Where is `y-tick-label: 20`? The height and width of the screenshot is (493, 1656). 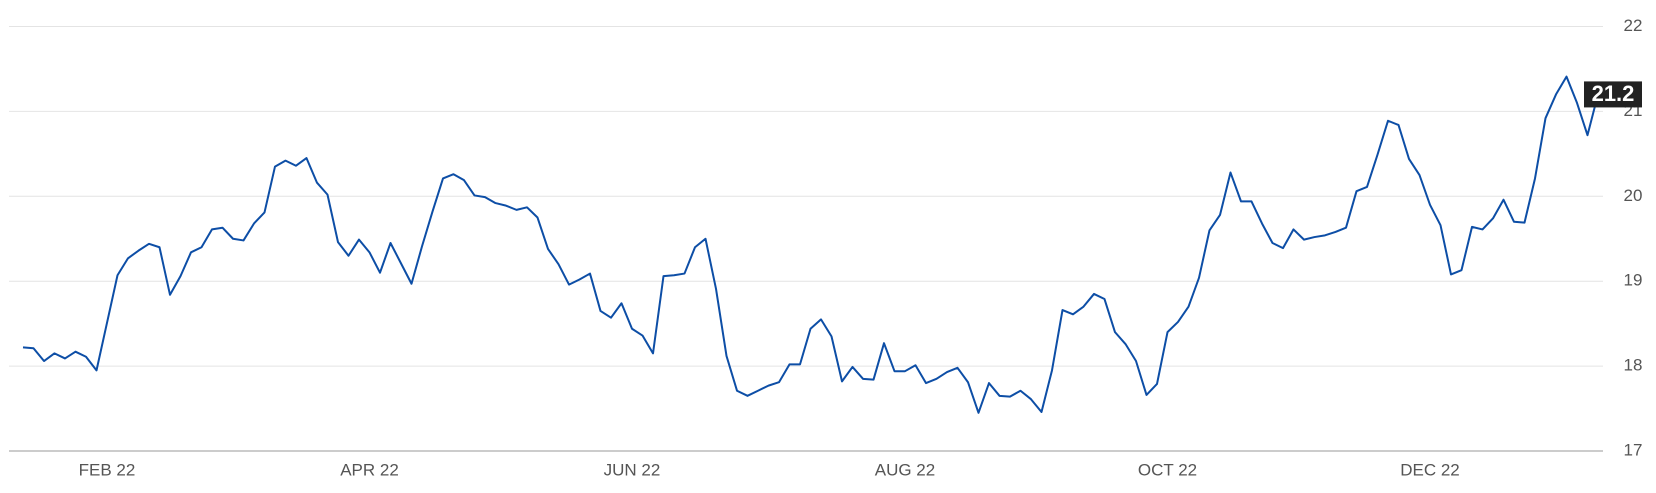
y-tick-label: 20 is located at coordinates (1633, 195).